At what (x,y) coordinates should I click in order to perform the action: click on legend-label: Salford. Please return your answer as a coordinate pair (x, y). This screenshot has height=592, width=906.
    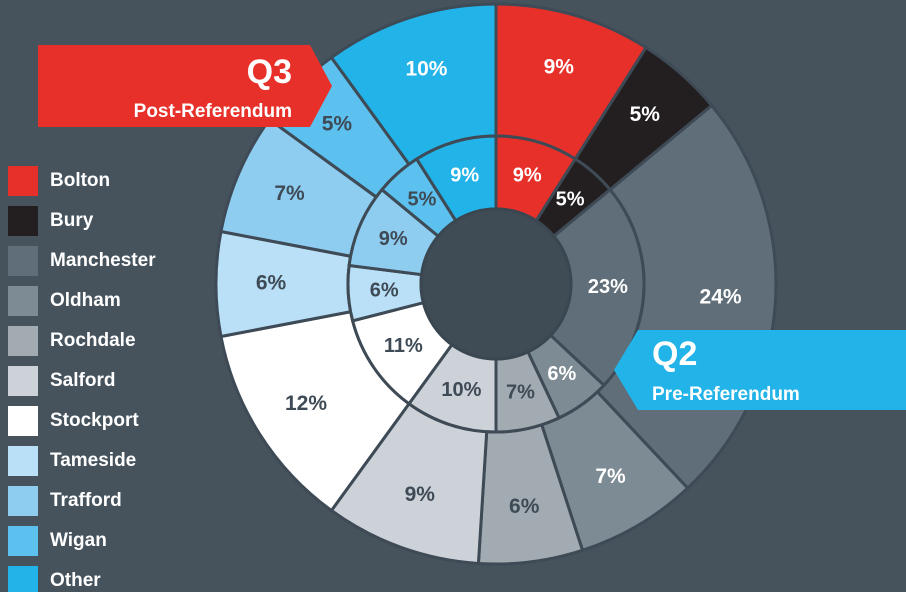
    Looking at the image, I should click on (82, 380).